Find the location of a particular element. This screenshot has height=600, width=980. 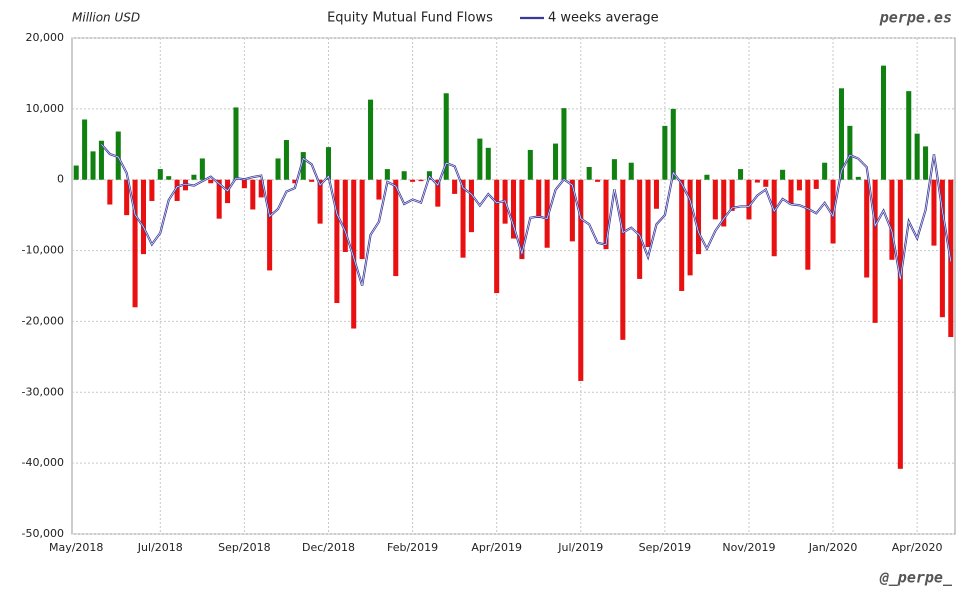

x-tick-label: Sep/2019 is located at coordinates (665, 547).